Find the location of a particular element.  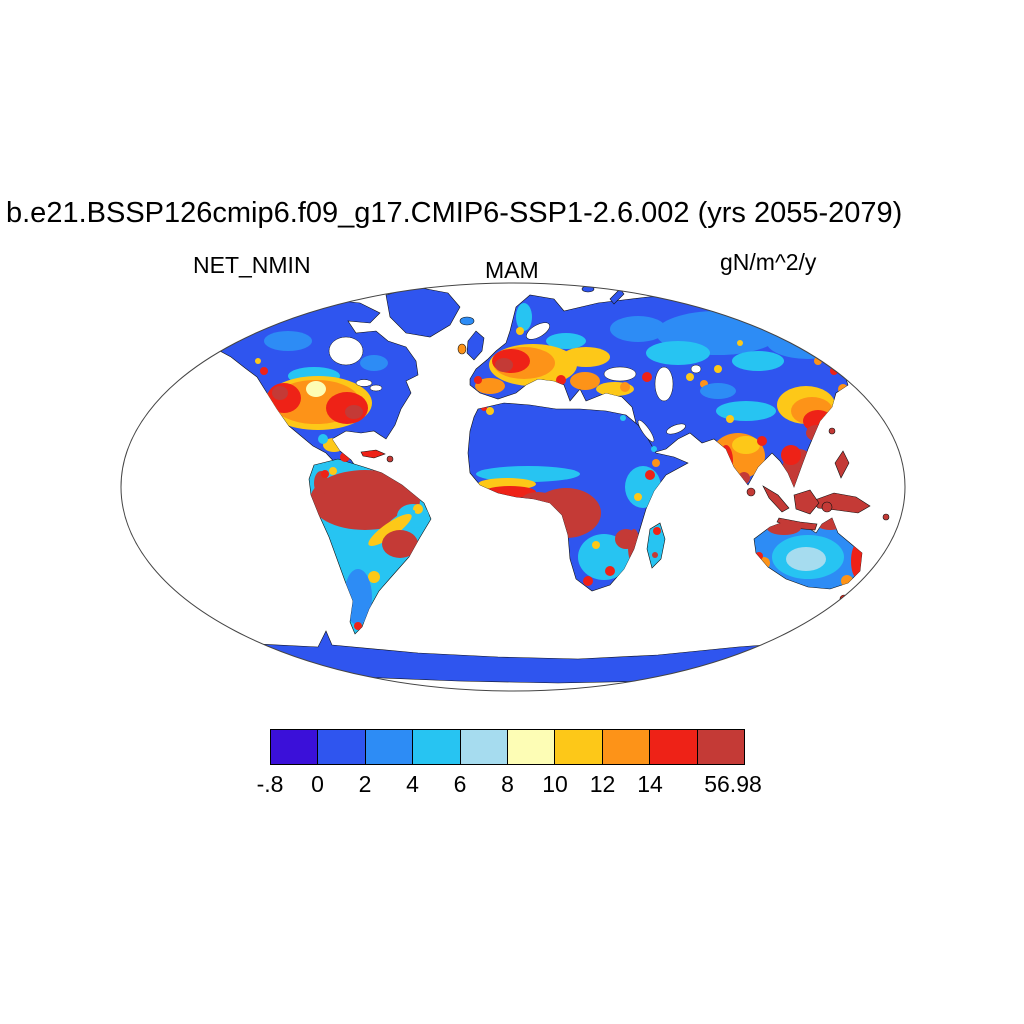

island-hokkaido is located at coordinates (877, 374).